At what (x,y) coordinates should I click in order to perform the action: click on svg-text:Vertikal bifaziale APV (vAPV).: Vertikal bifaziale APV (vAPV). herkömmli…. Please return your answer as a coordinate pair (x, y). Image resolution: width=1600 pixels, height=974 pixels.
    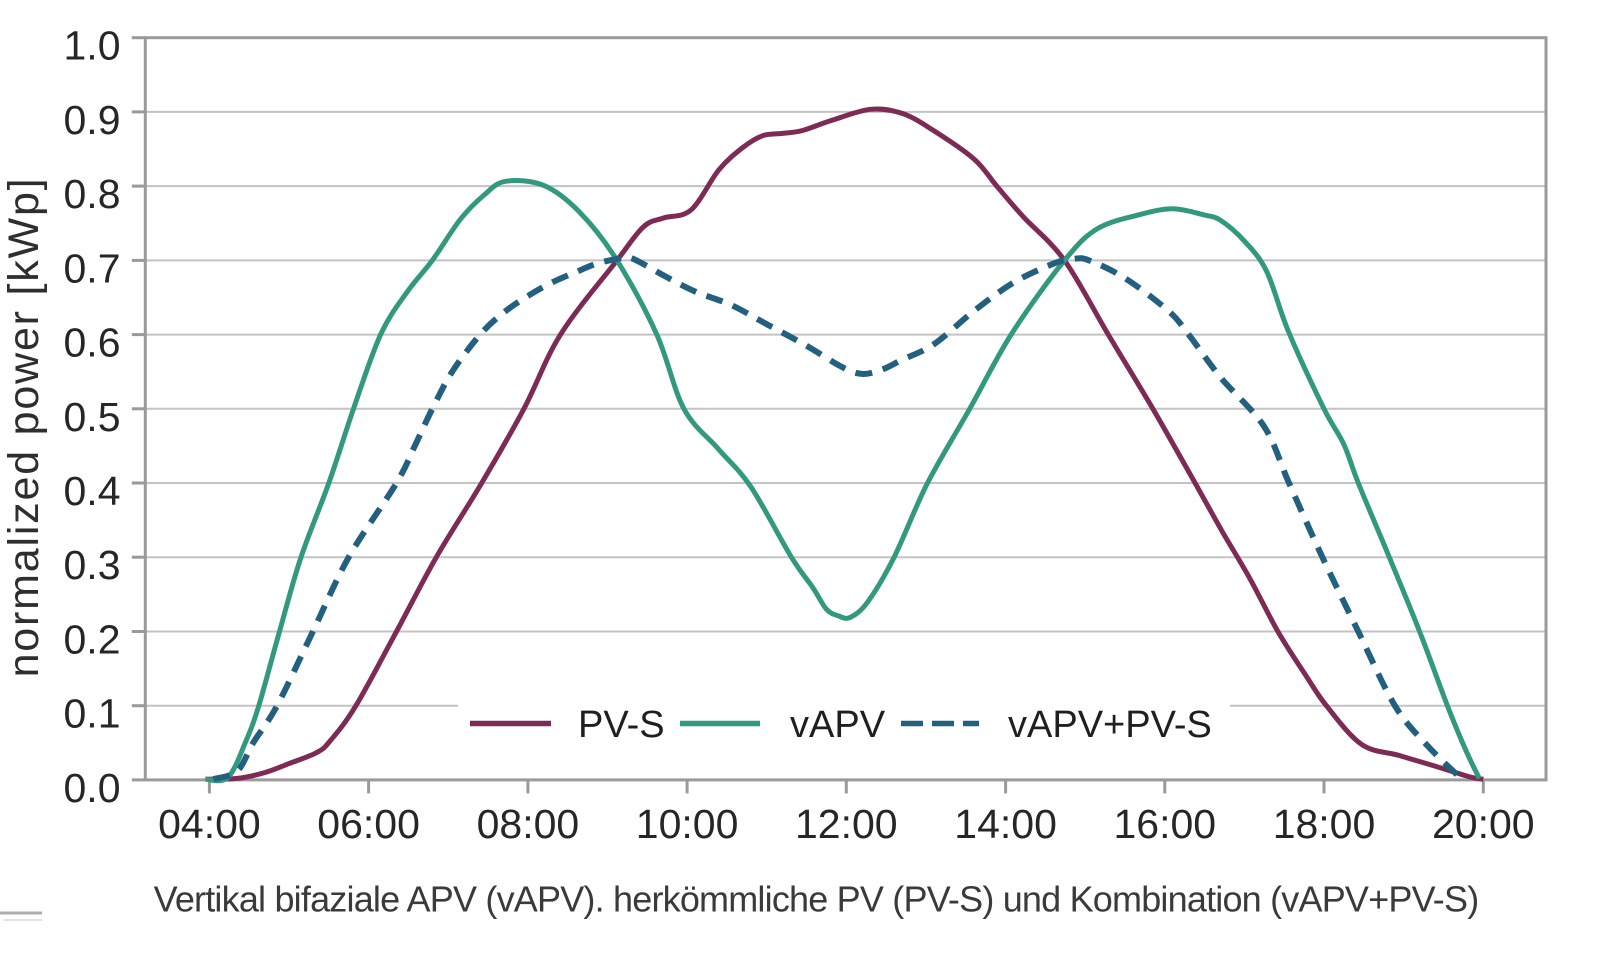
    Looking at the image, I should click on (816, 899).